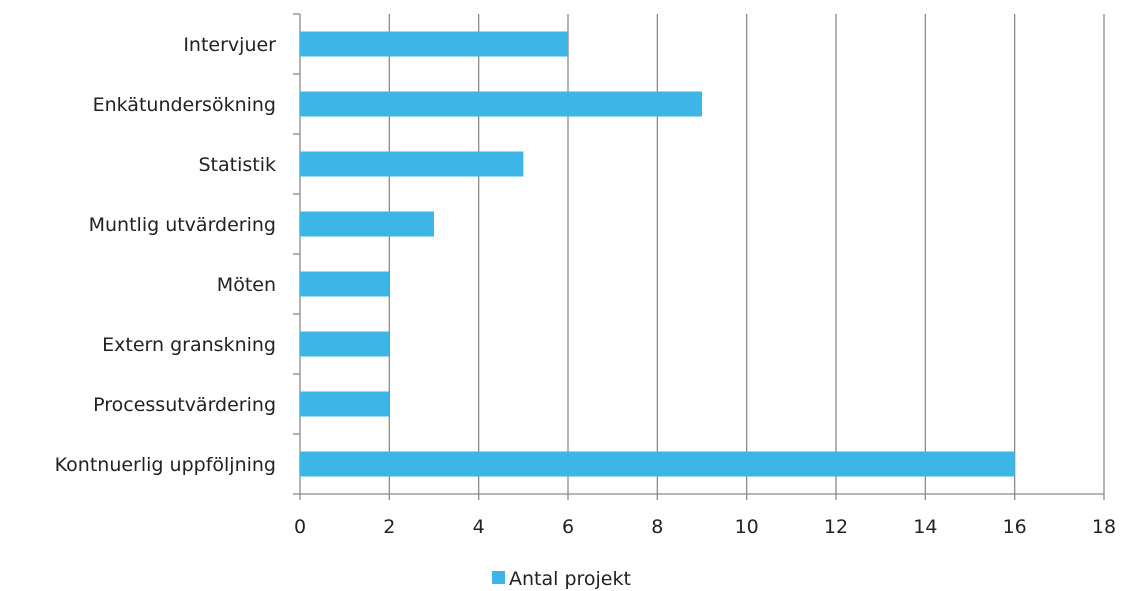 The image size is (1122, 591). I want to click on bar-statistik, so click(412, 164).